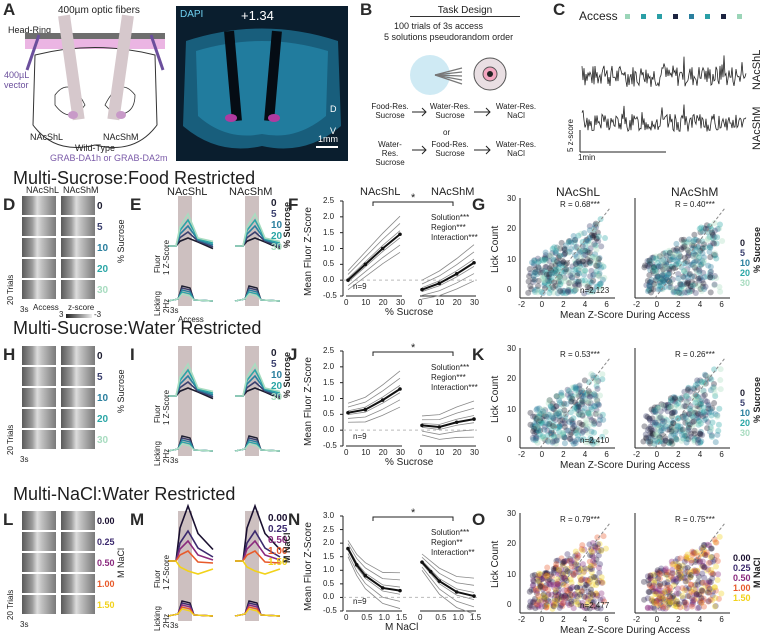 The image size is (766, 642). What do you see at coordinates (329, 382) in the screenshot?
I see `y-tick-label: 1.5` at bounding box center [329, 382].